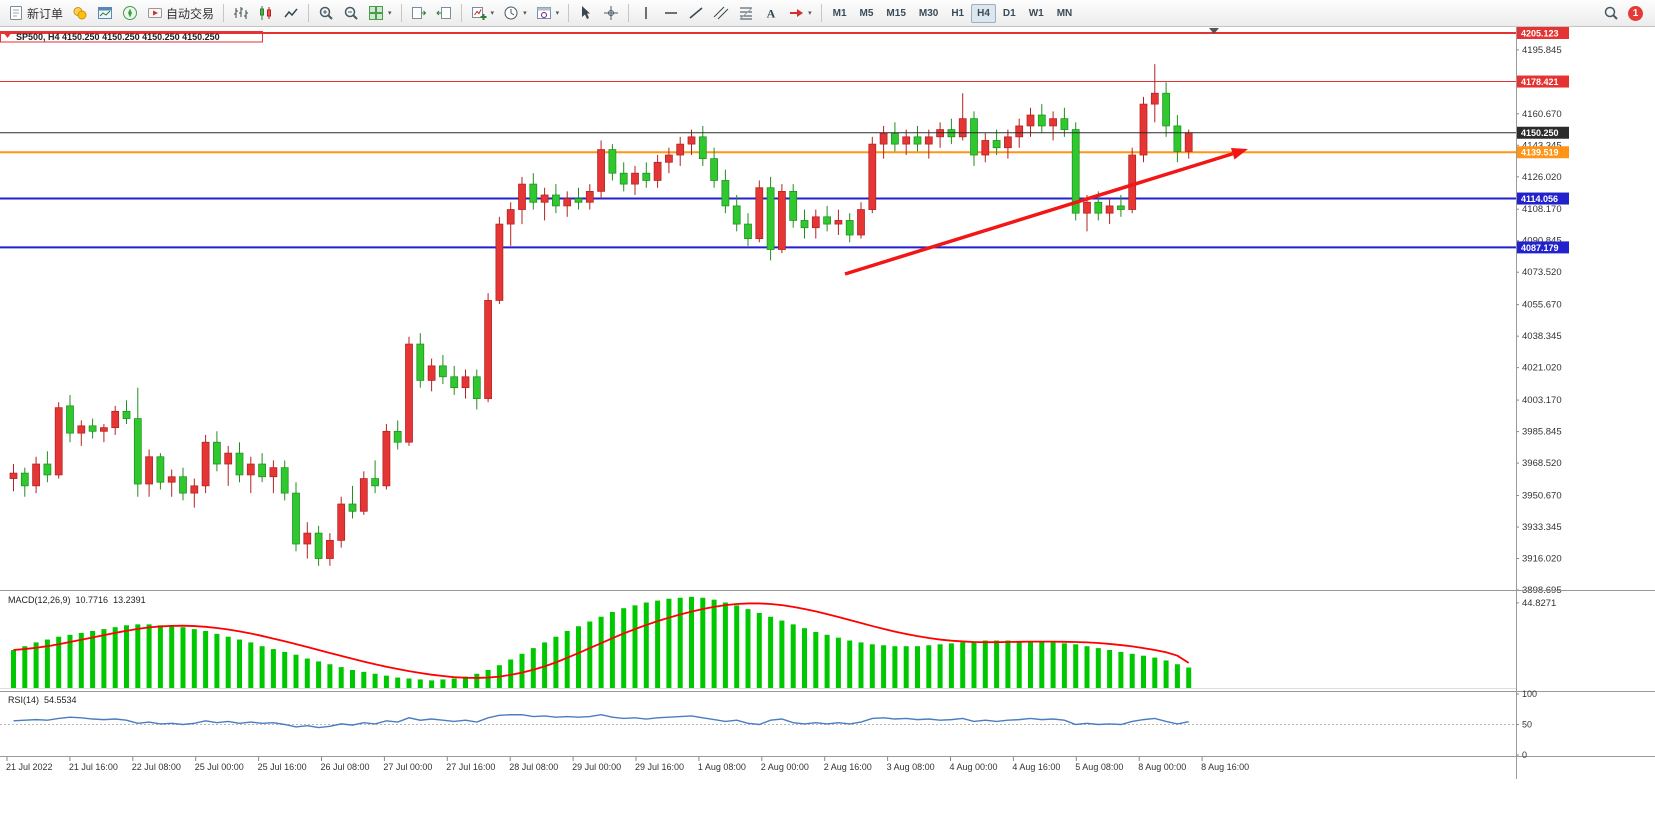  I want to click on svg-text: 29 Jul 00:00, so click(596, 767).